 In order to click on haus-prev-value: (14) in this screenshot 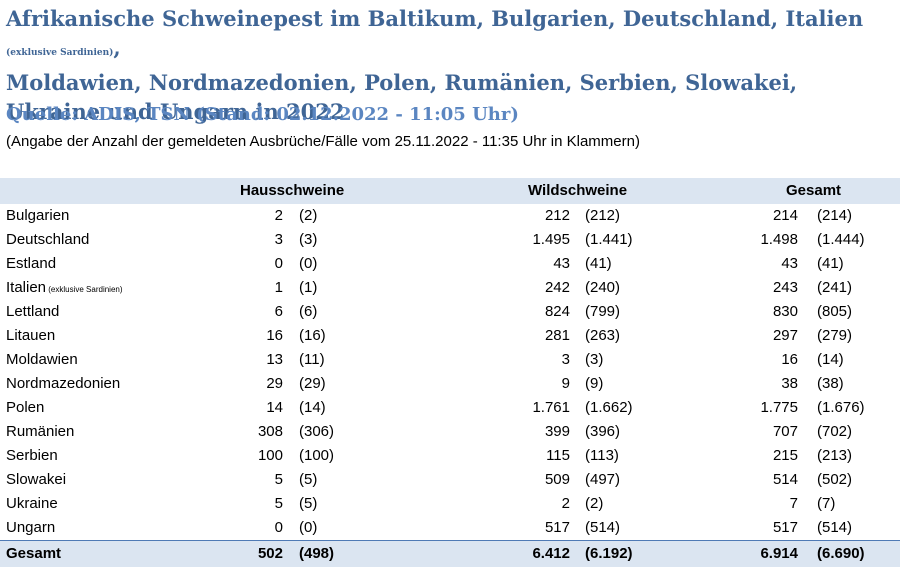, I will do `click(312, 407)`.